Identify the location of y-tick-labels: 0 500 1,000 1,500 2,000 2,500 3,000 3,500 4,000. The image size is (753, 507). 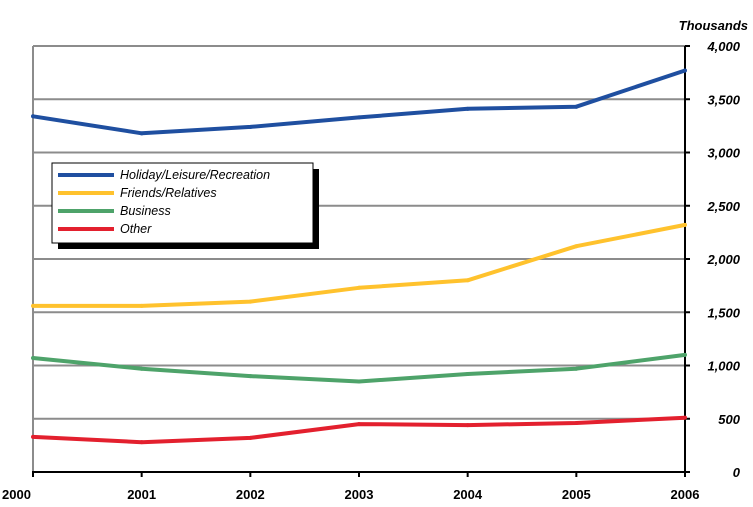
(723, 259).